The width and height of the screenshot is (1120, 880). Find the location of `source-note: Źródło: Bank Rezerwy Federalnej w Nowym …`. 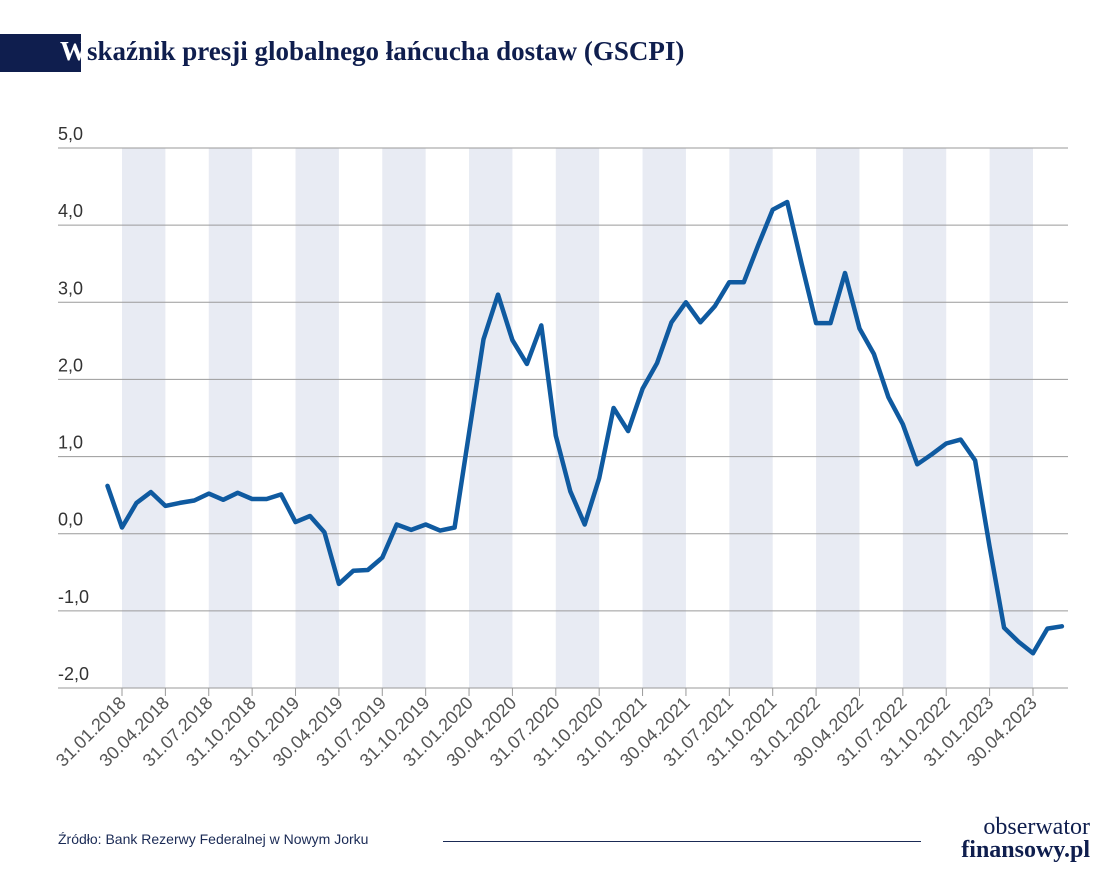

source-note: Źródło: Bank Rezerwy Federalnej w Nowym … is located at coordinates (213, 839).